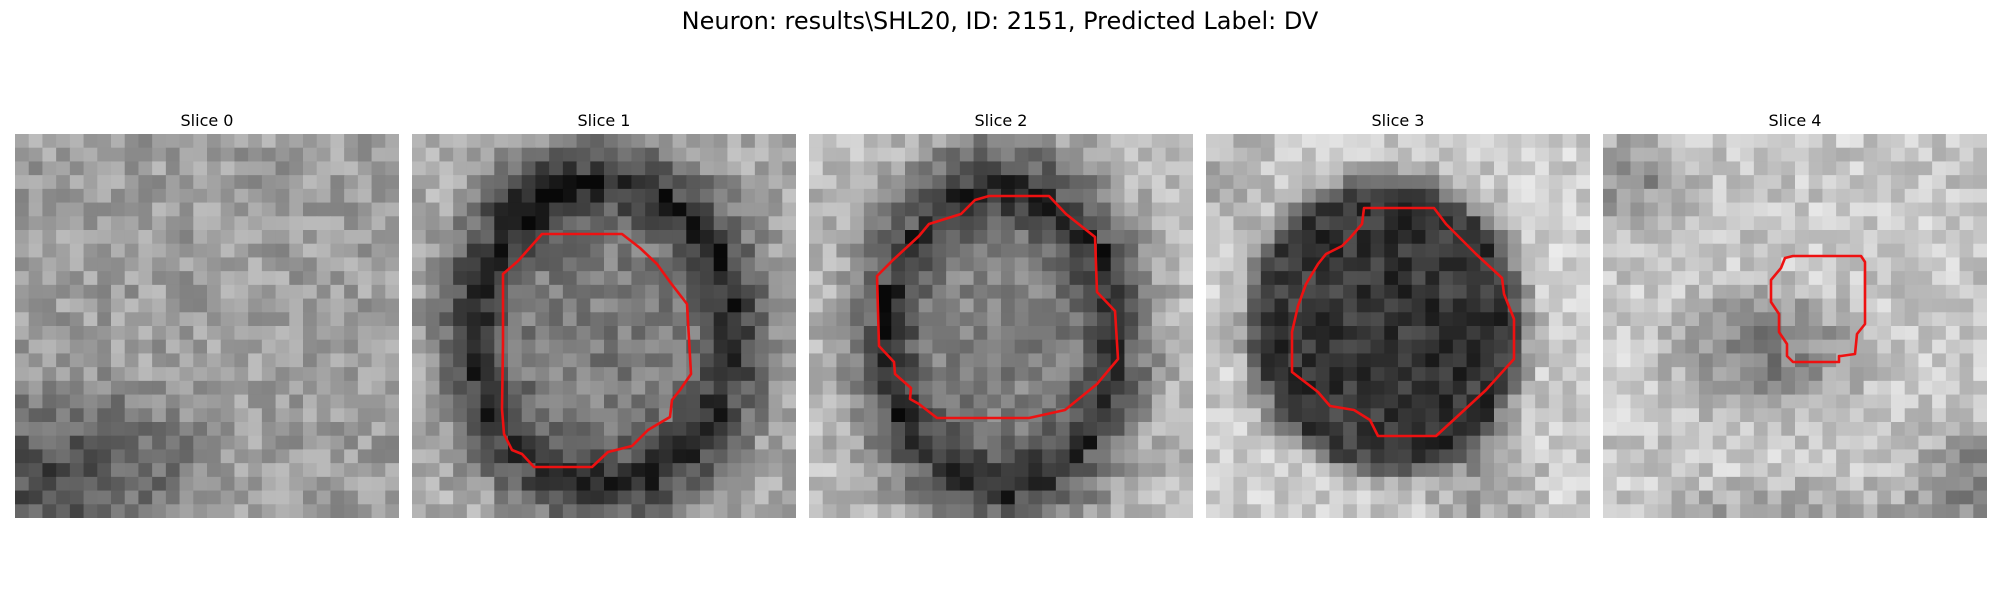 The image size is (2000, 600). Describe the element at coordinates (604, 120) in the screenshot. I see `slice-title: Slice 1` at that location.